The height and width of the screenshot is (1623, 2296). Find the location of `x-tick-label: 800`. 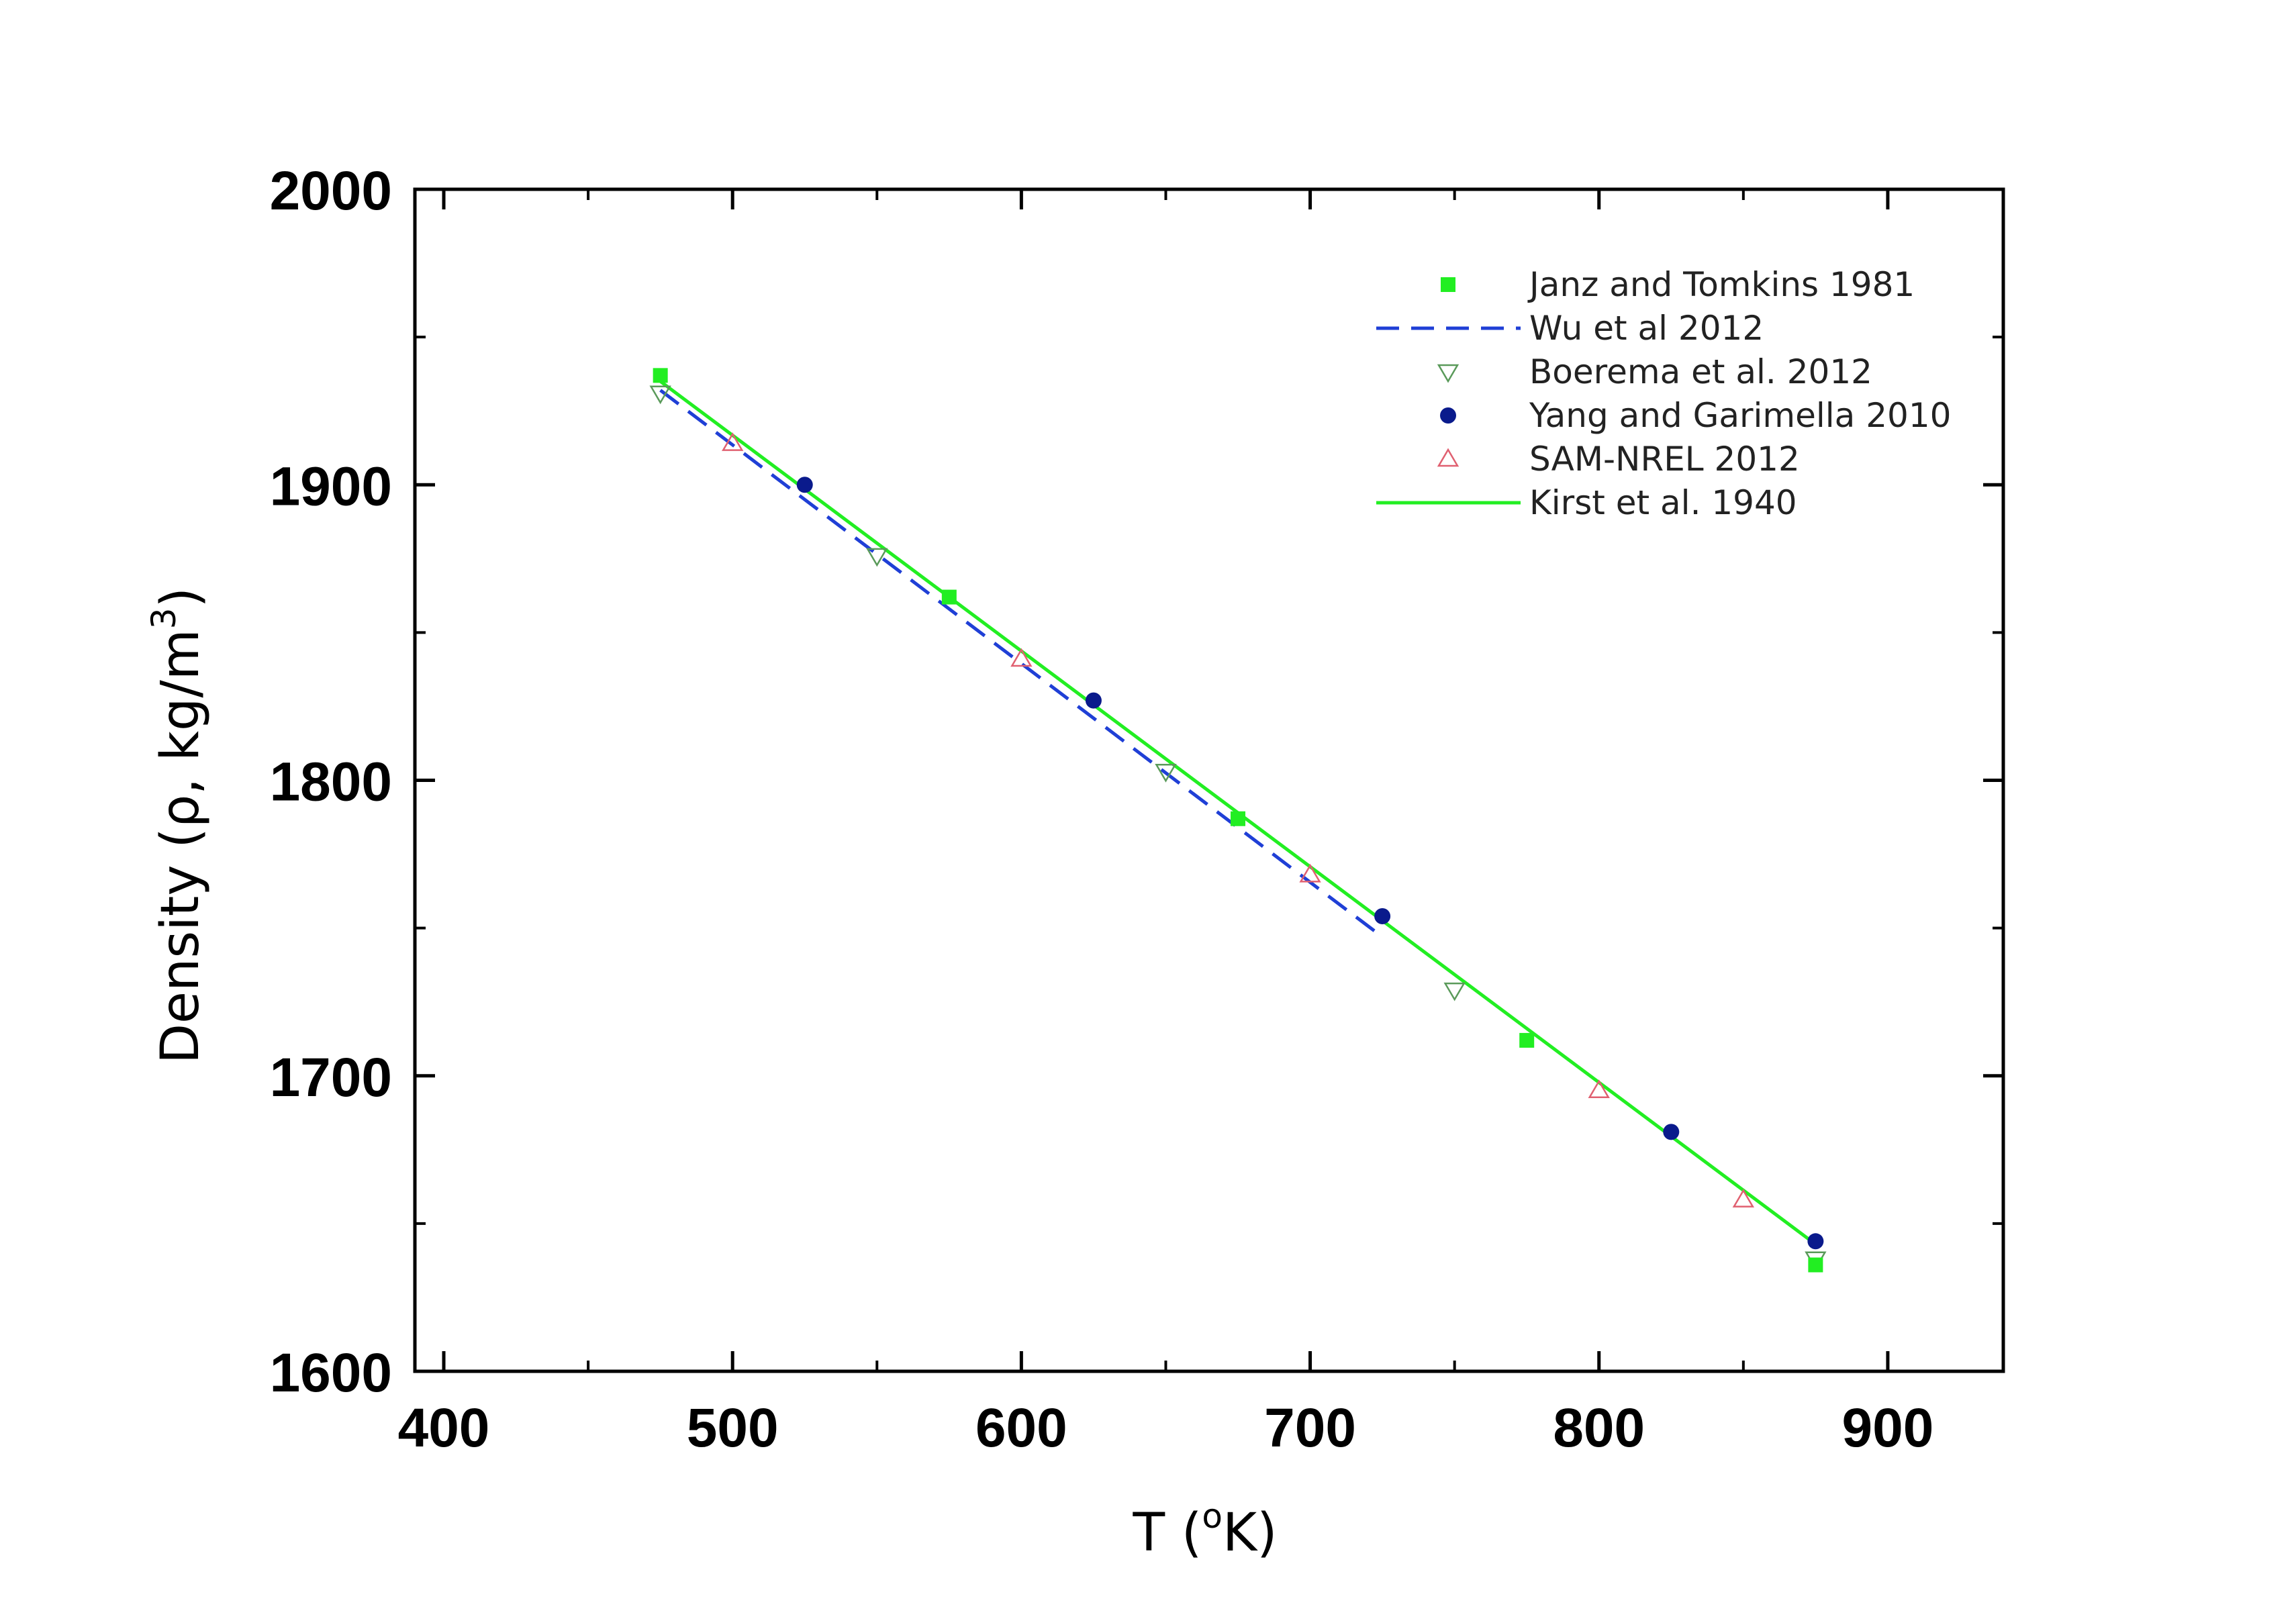

x-tick-label: 800 is located at coordinates (1599, 1428).